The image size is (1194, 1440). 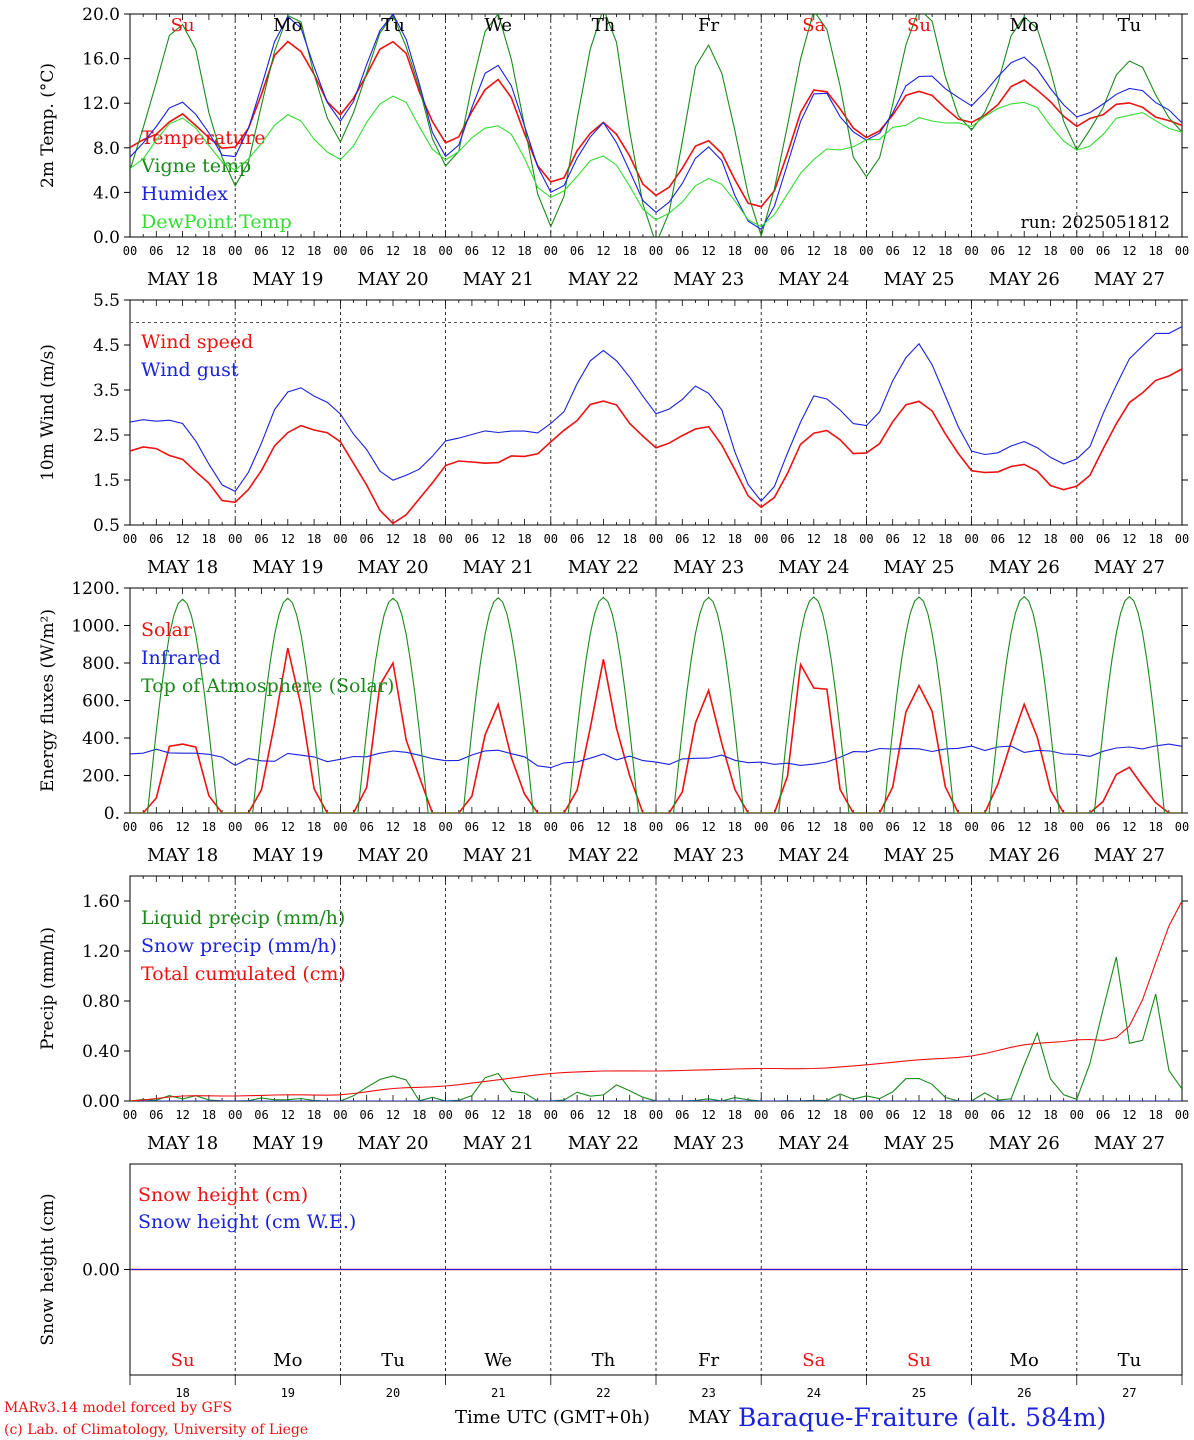 What do you see at coordinates (182, 279) in the screenshot?
I see `day-label: MAY 18` at bounding box center [182, 279].